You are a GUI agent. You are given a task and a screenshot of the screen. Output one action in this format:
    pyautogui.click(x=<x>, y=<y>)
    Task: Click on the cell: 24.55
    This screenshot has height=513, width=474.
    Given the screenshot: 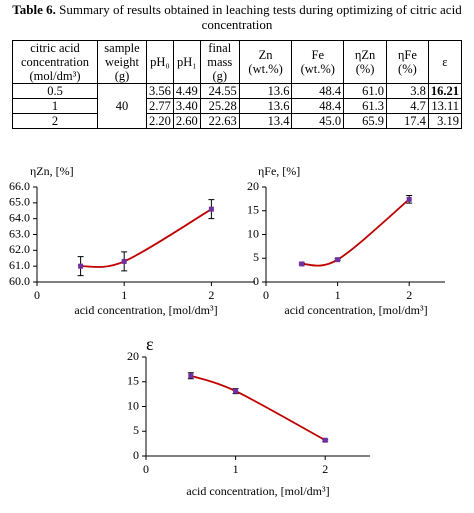 What is the action you would take?
    pyautogui.click(x=219, y=91)
    